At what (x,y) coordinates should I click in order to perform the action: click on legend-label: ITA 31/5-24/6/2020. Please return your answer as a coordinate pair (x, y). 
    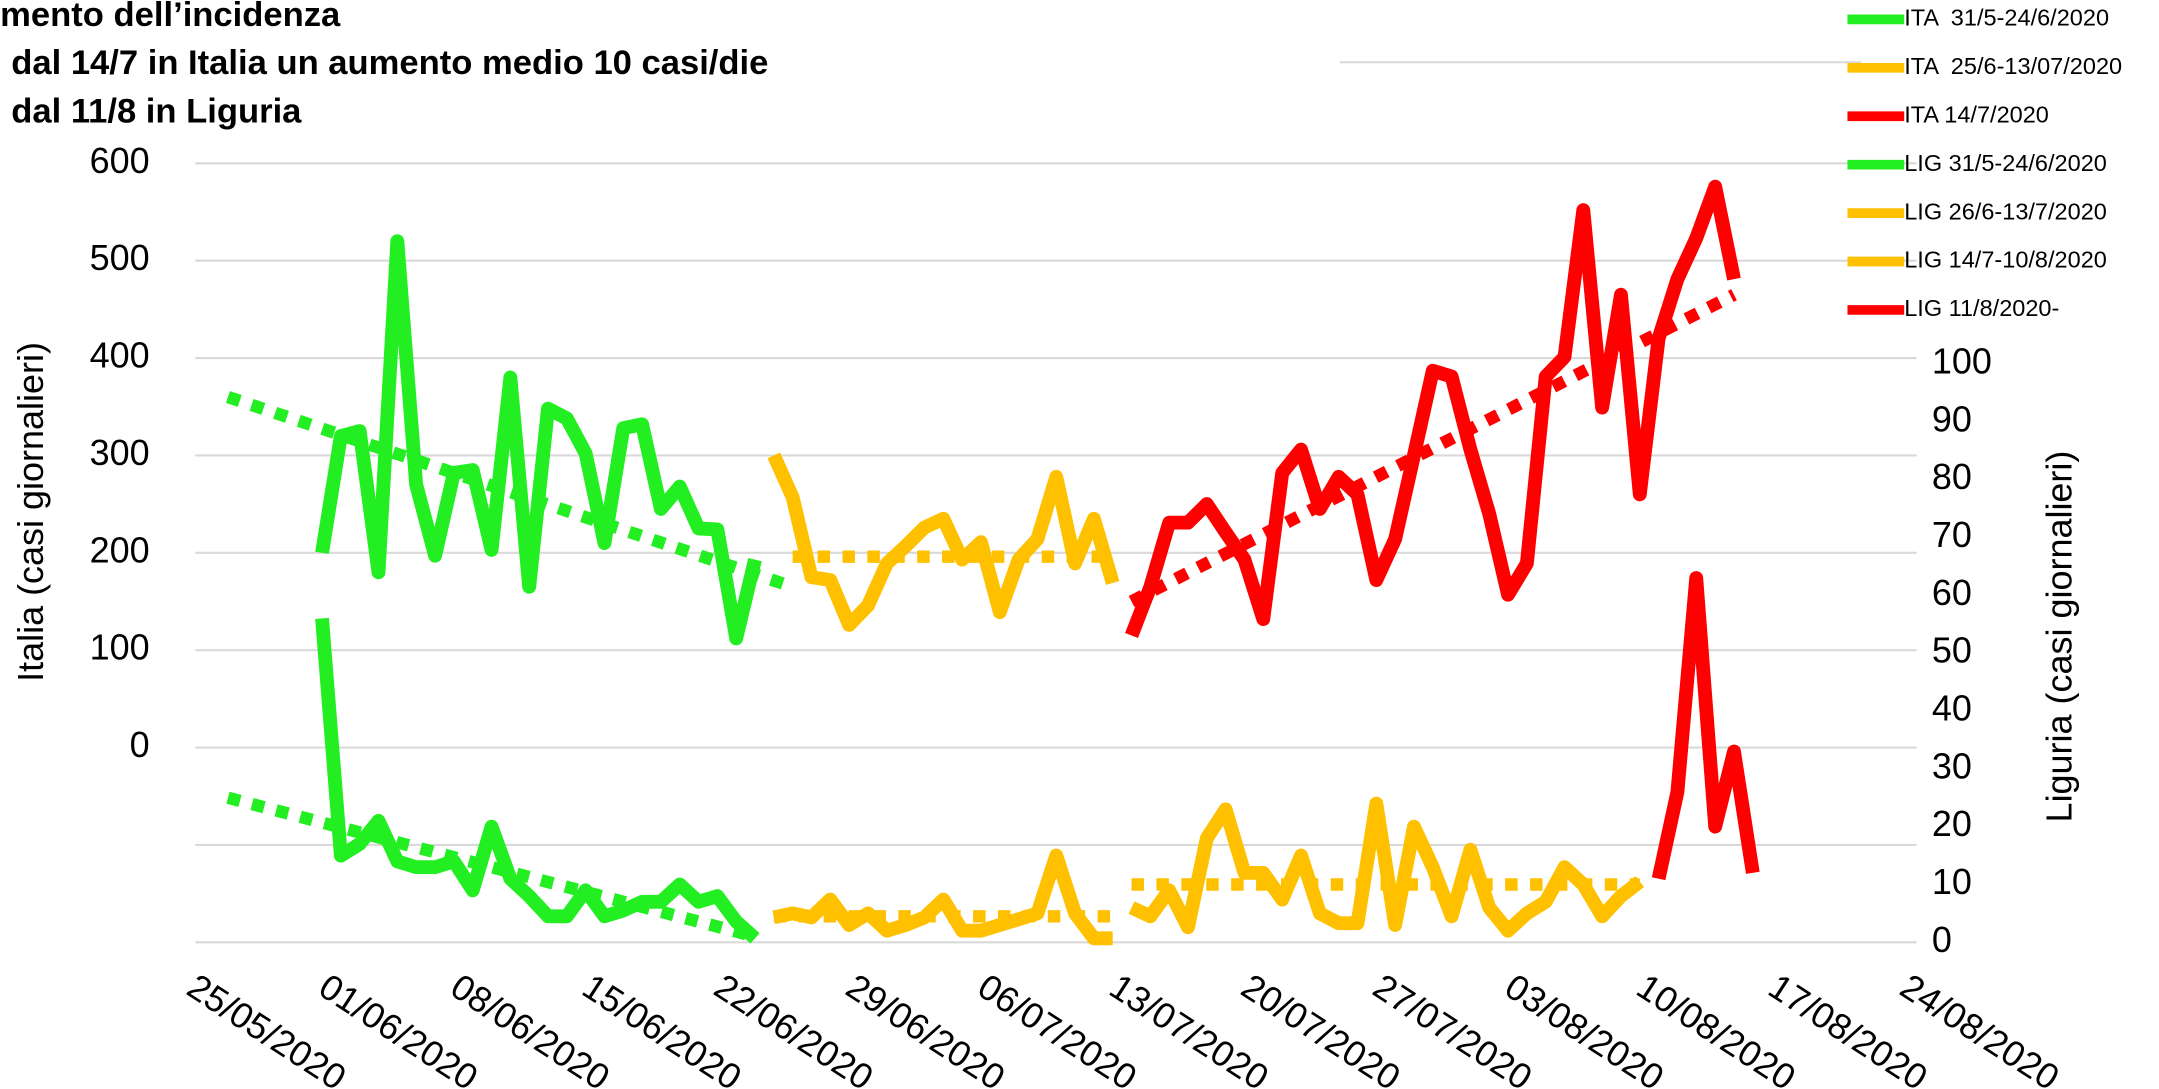
    Looking at the image, I should click on (2006, 18).